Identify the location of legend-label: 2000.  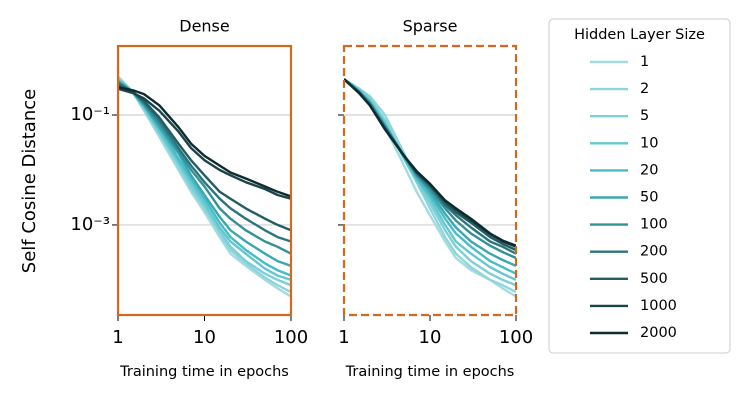
(658, 333).